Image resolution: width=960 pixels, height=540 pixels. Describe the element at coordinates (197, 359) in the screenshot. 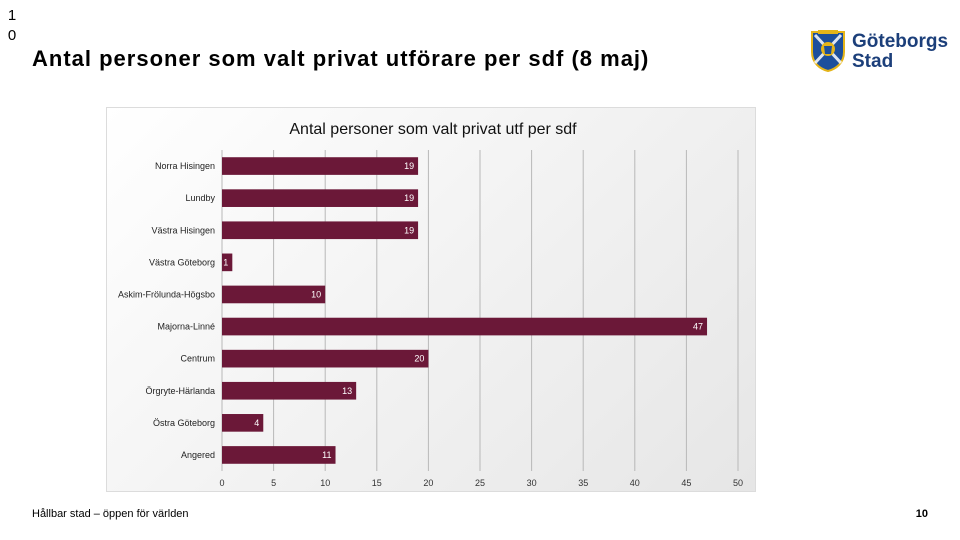

I see `category-label: Centrum` at that location.